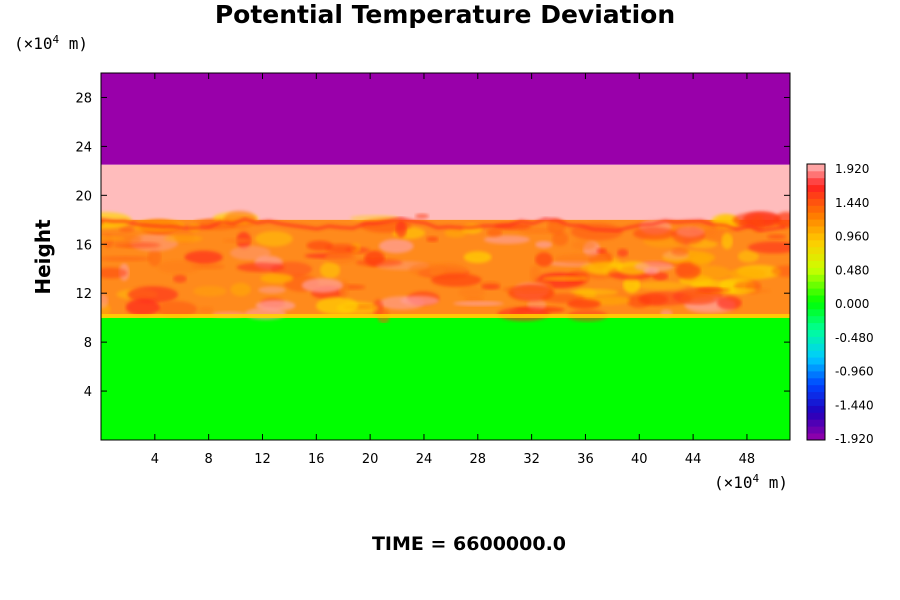 This screenshot has width=900, height=600. I want to click on colorbar-tick-label: 1.440, so click(852, 203).